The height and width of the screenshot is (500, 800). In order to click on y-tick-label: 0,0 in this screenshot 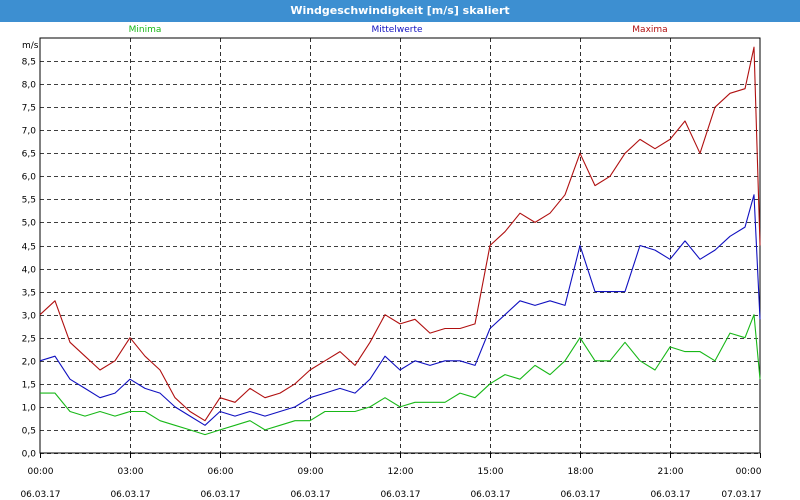, I will do `click(29, 455)`.